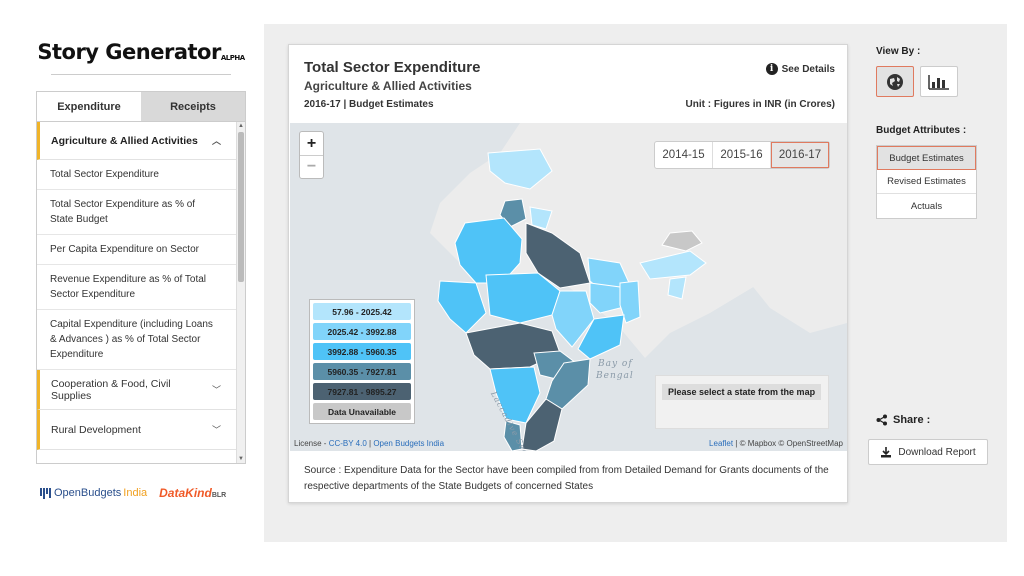 The width and height of the screenshot is (1024, 576). What do you see at coordinates (513, 213) in the screenshot?
I see `state-punjab` at bounding box center [513, 213].